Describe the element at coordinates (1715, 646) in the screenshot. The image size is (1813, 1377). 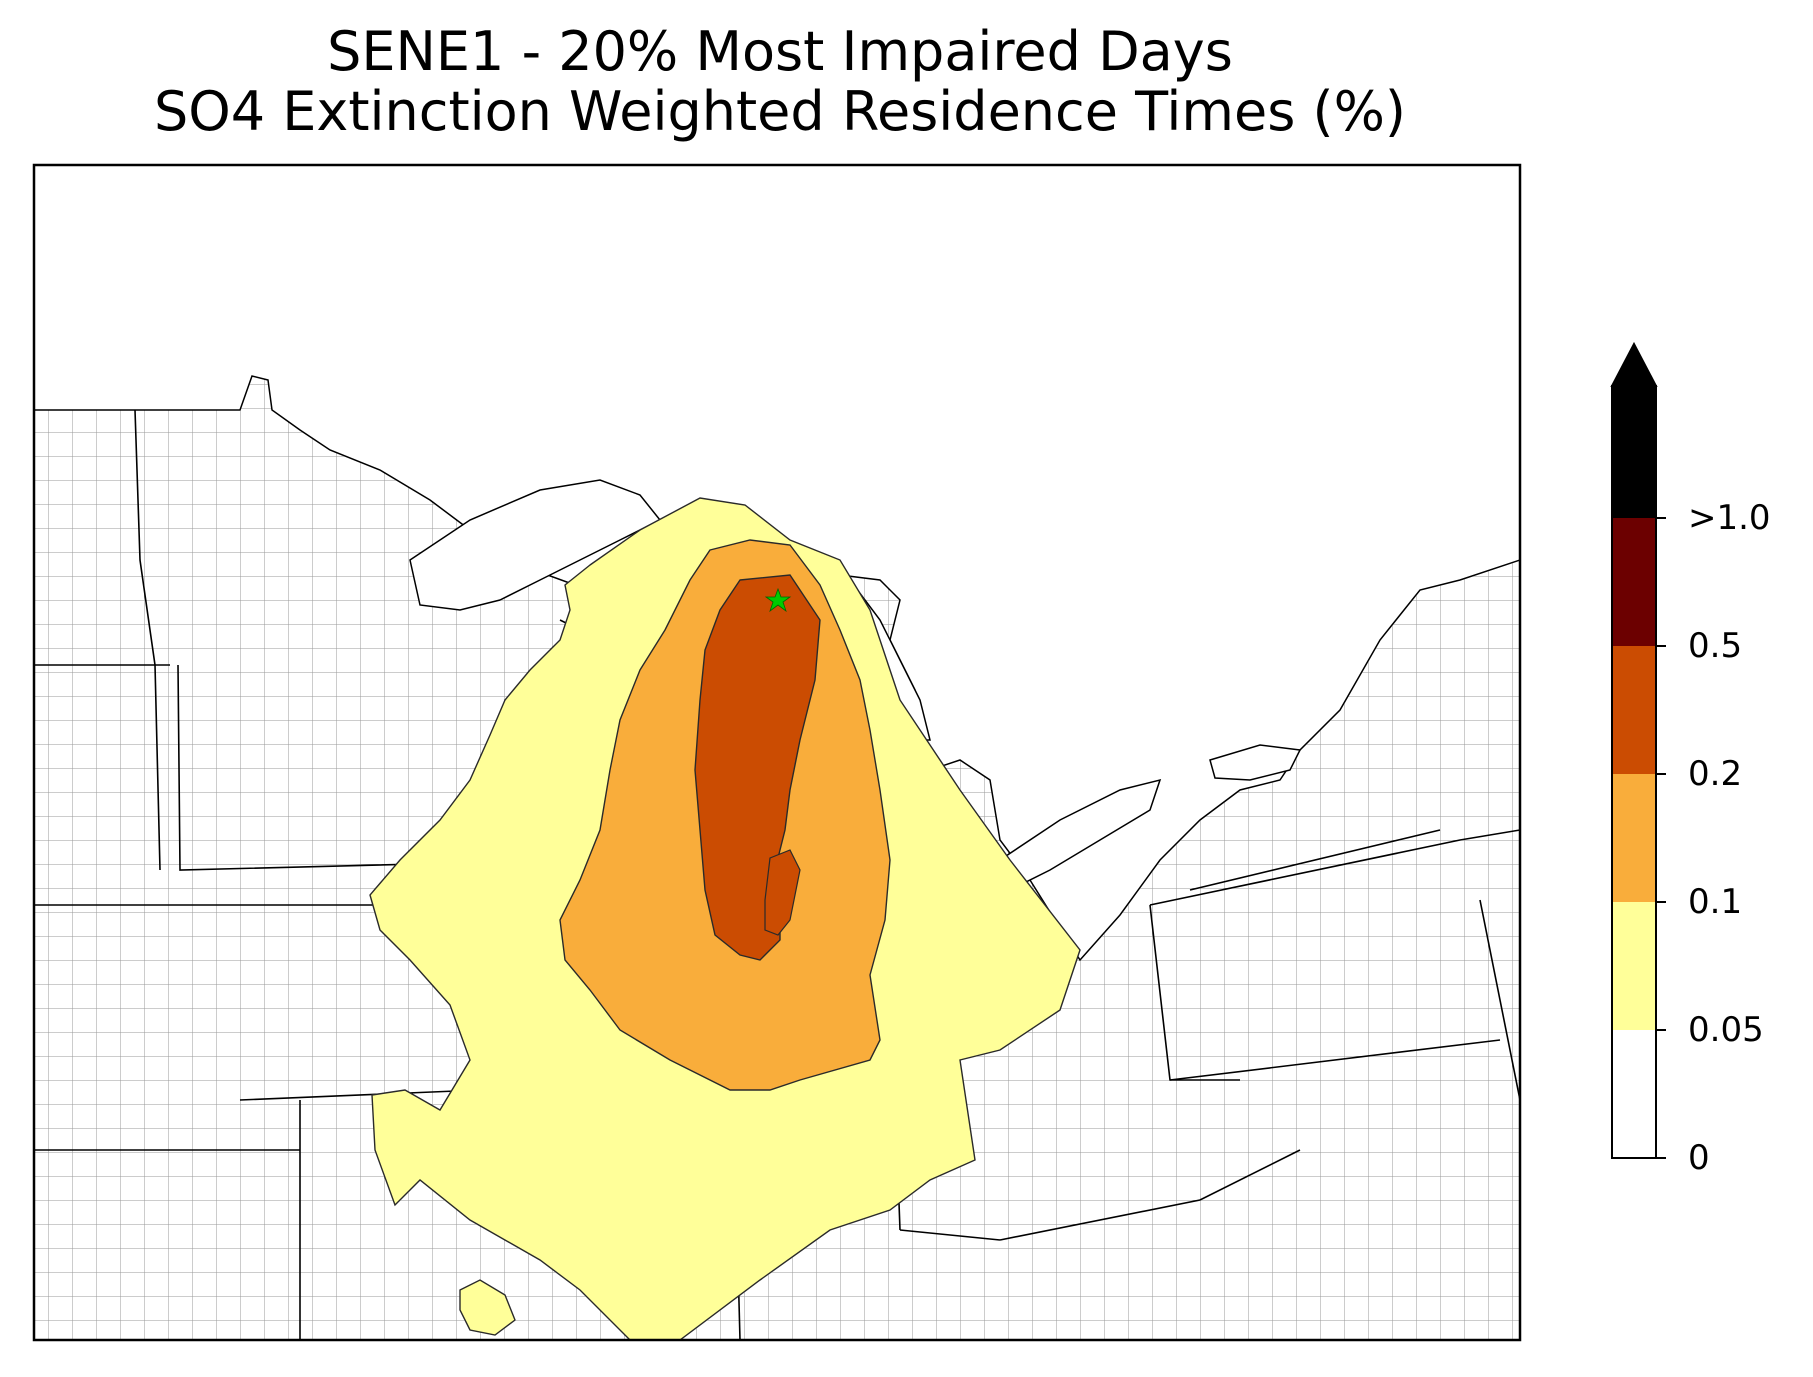
I see `colorbar-tick-label: 0.5` at that location.